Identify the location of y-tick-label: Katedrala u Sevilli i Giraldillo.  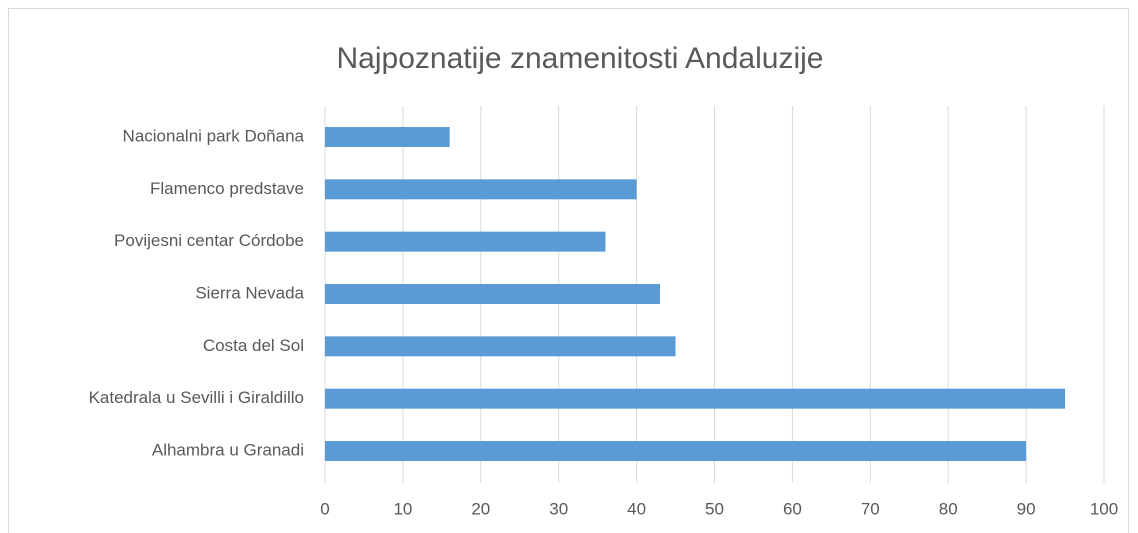
(196, 397).